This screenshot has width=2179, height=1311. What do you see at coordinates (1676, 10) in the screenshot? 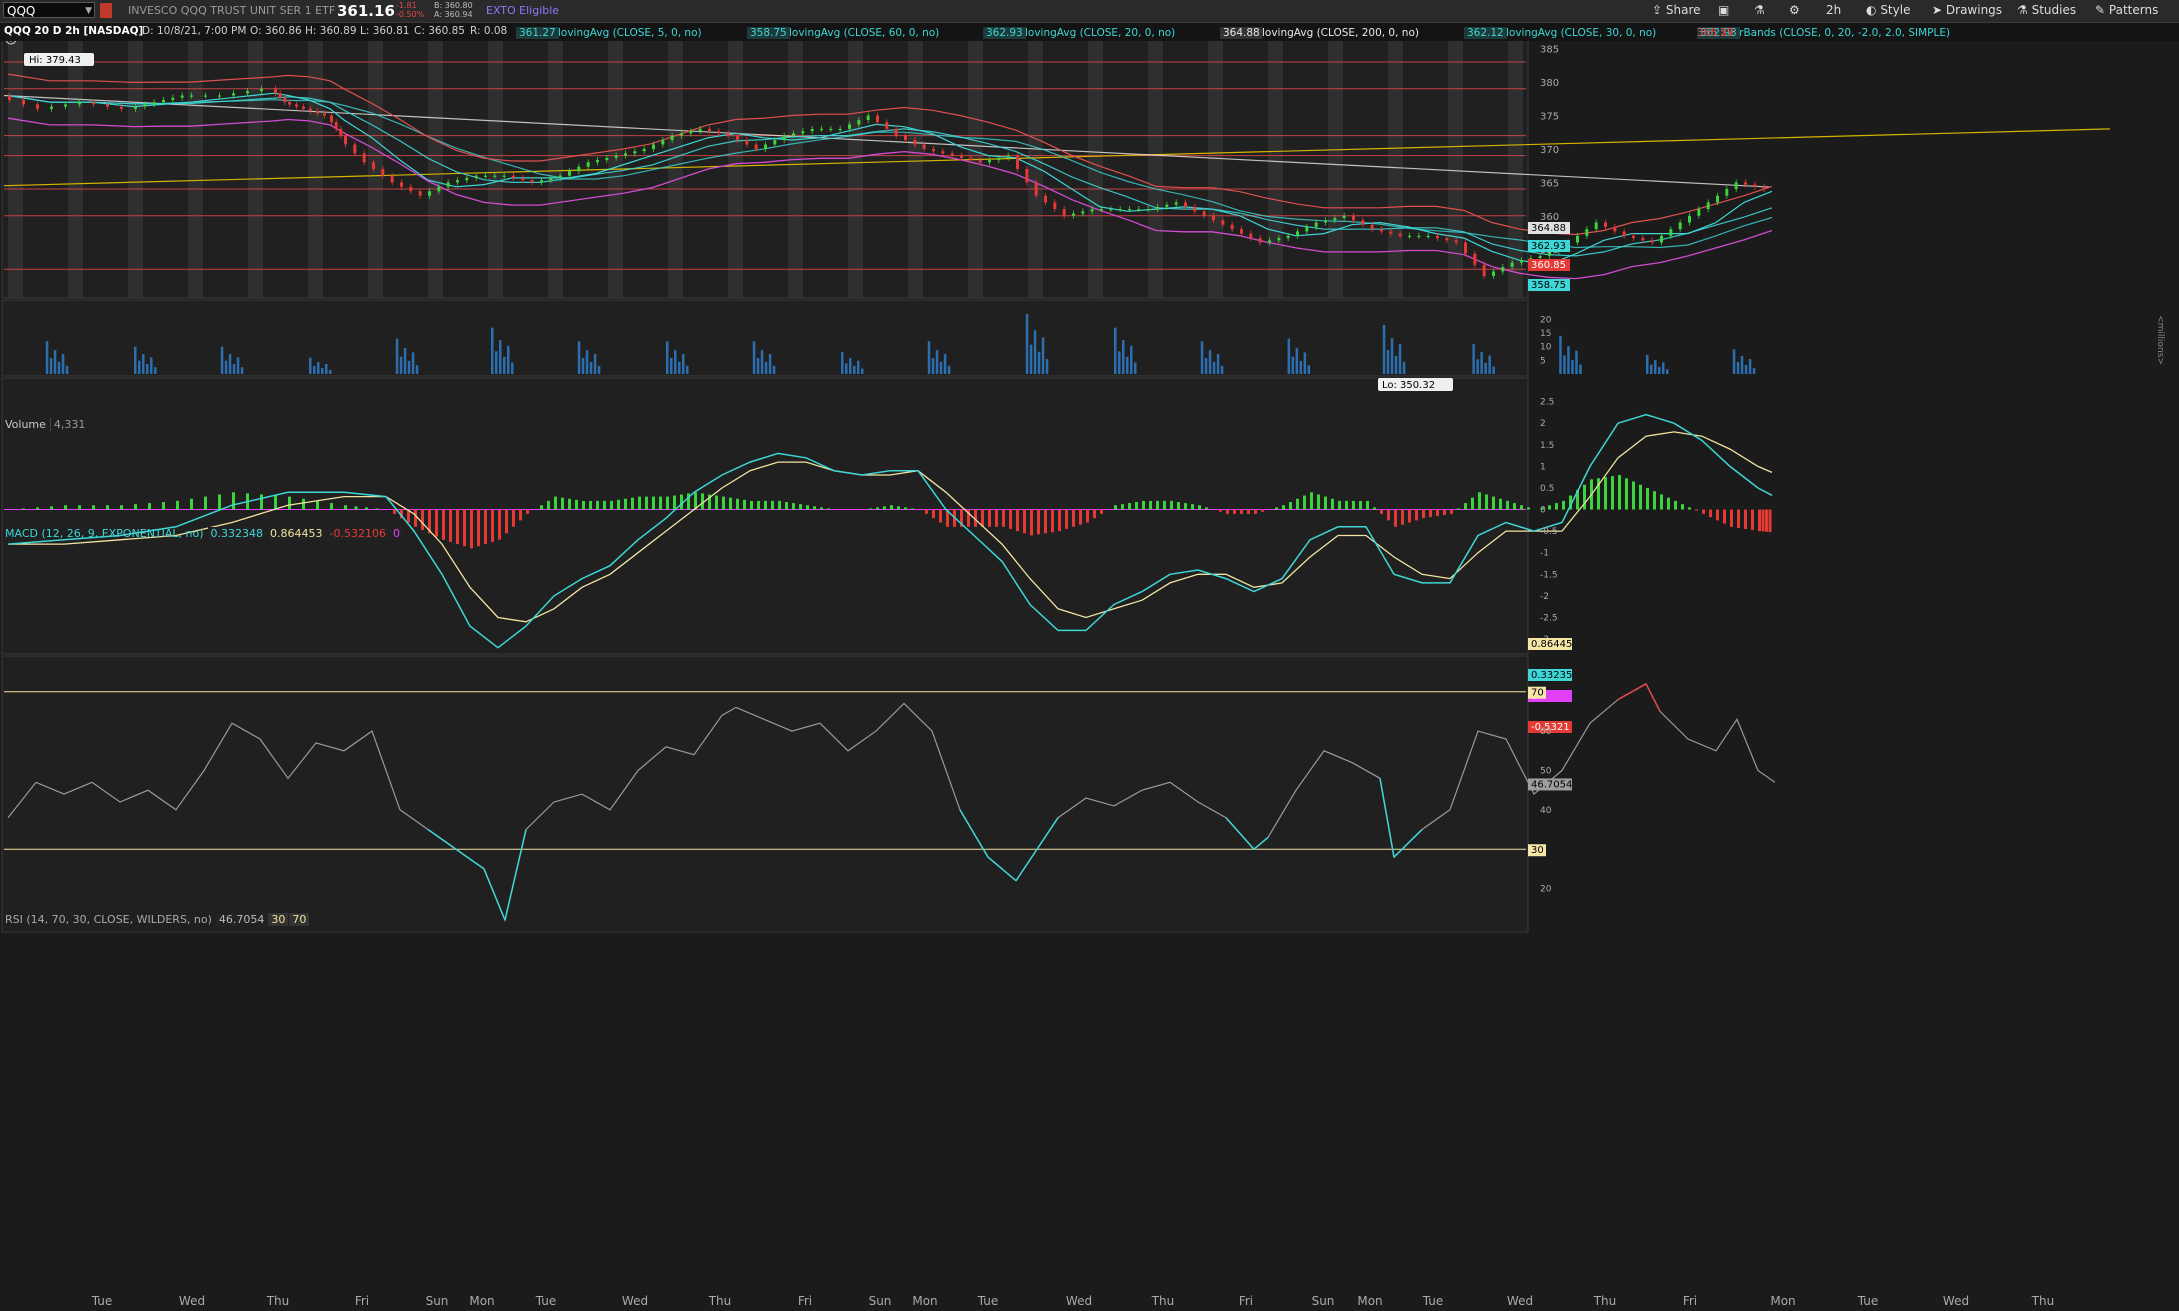
I see `share-button: ⇪ Share` at bounding box center [1676, 10].